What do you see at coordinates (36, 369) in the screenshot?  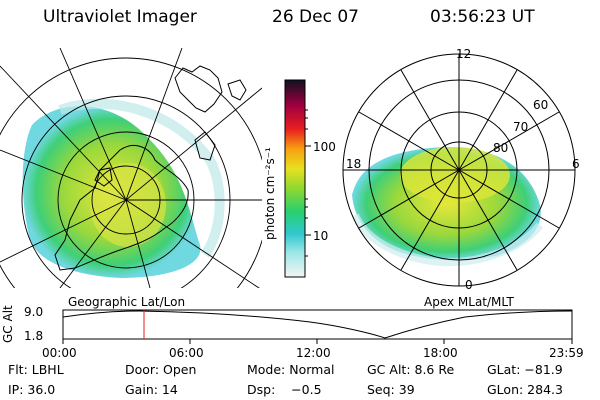 I see `info-filter: Flt: LBHL` at bounding box center [36, 369].